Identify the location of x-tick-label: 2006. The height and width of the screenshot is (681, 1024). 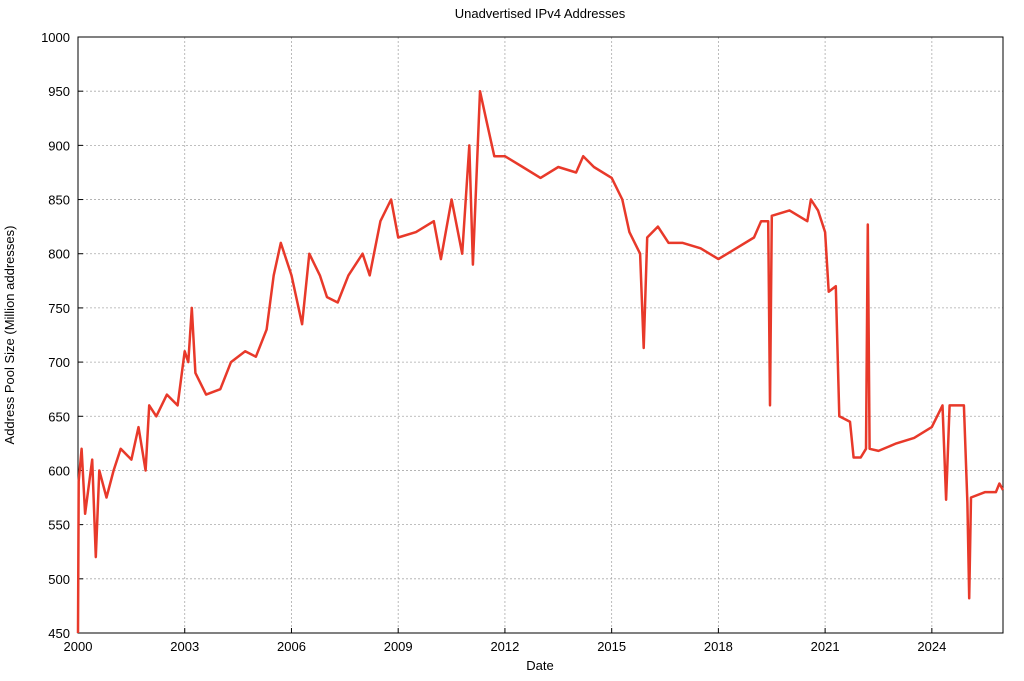
(291, 646).